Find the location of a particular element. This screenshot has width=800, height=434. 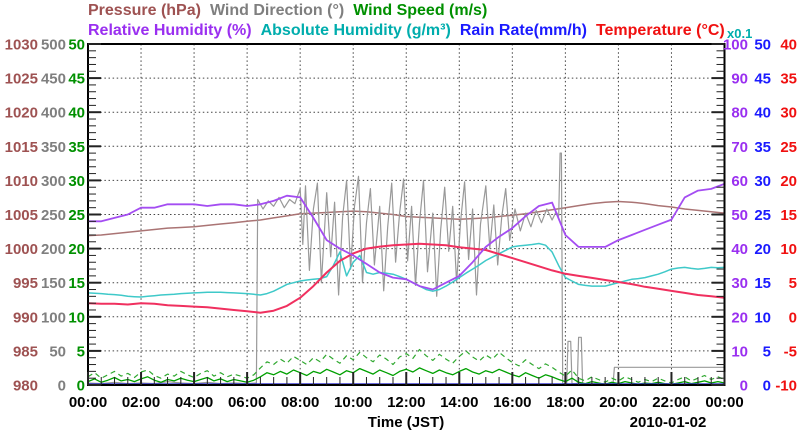

tick-label-rain-rate: 35 is located at coordinates (762, 147).